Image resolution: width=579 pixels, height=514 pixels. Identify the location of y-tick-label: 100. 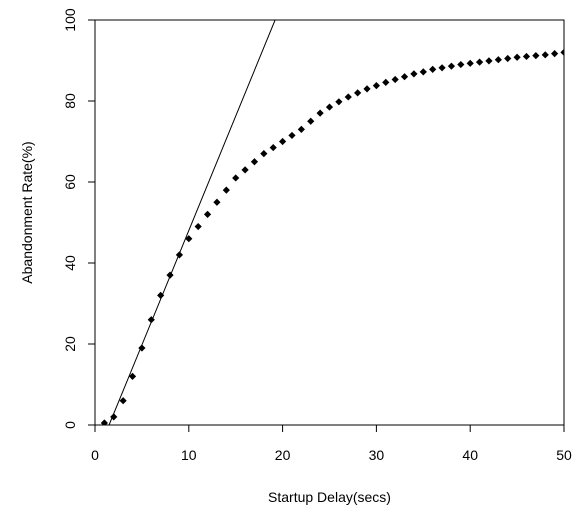
(70, 20).